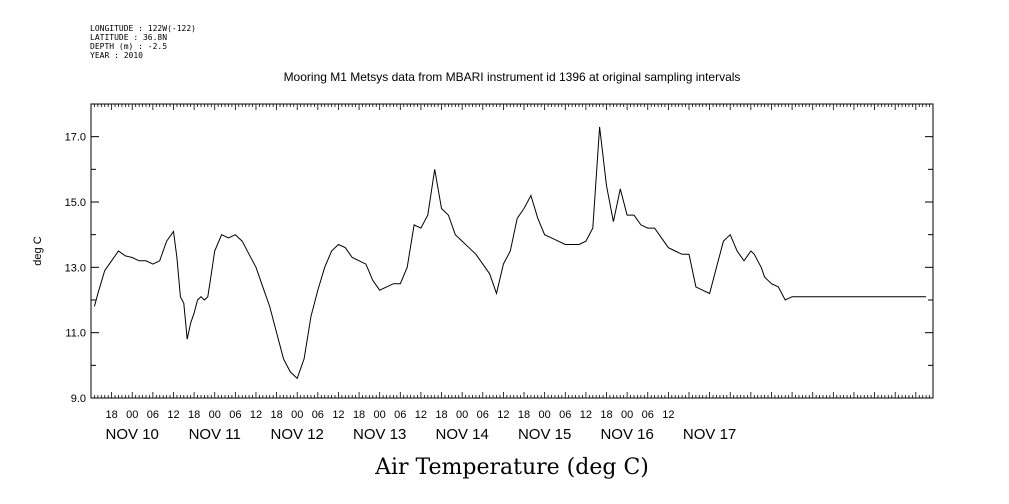  I want to click on x-day-label: NOV 16, so click(626, 434).